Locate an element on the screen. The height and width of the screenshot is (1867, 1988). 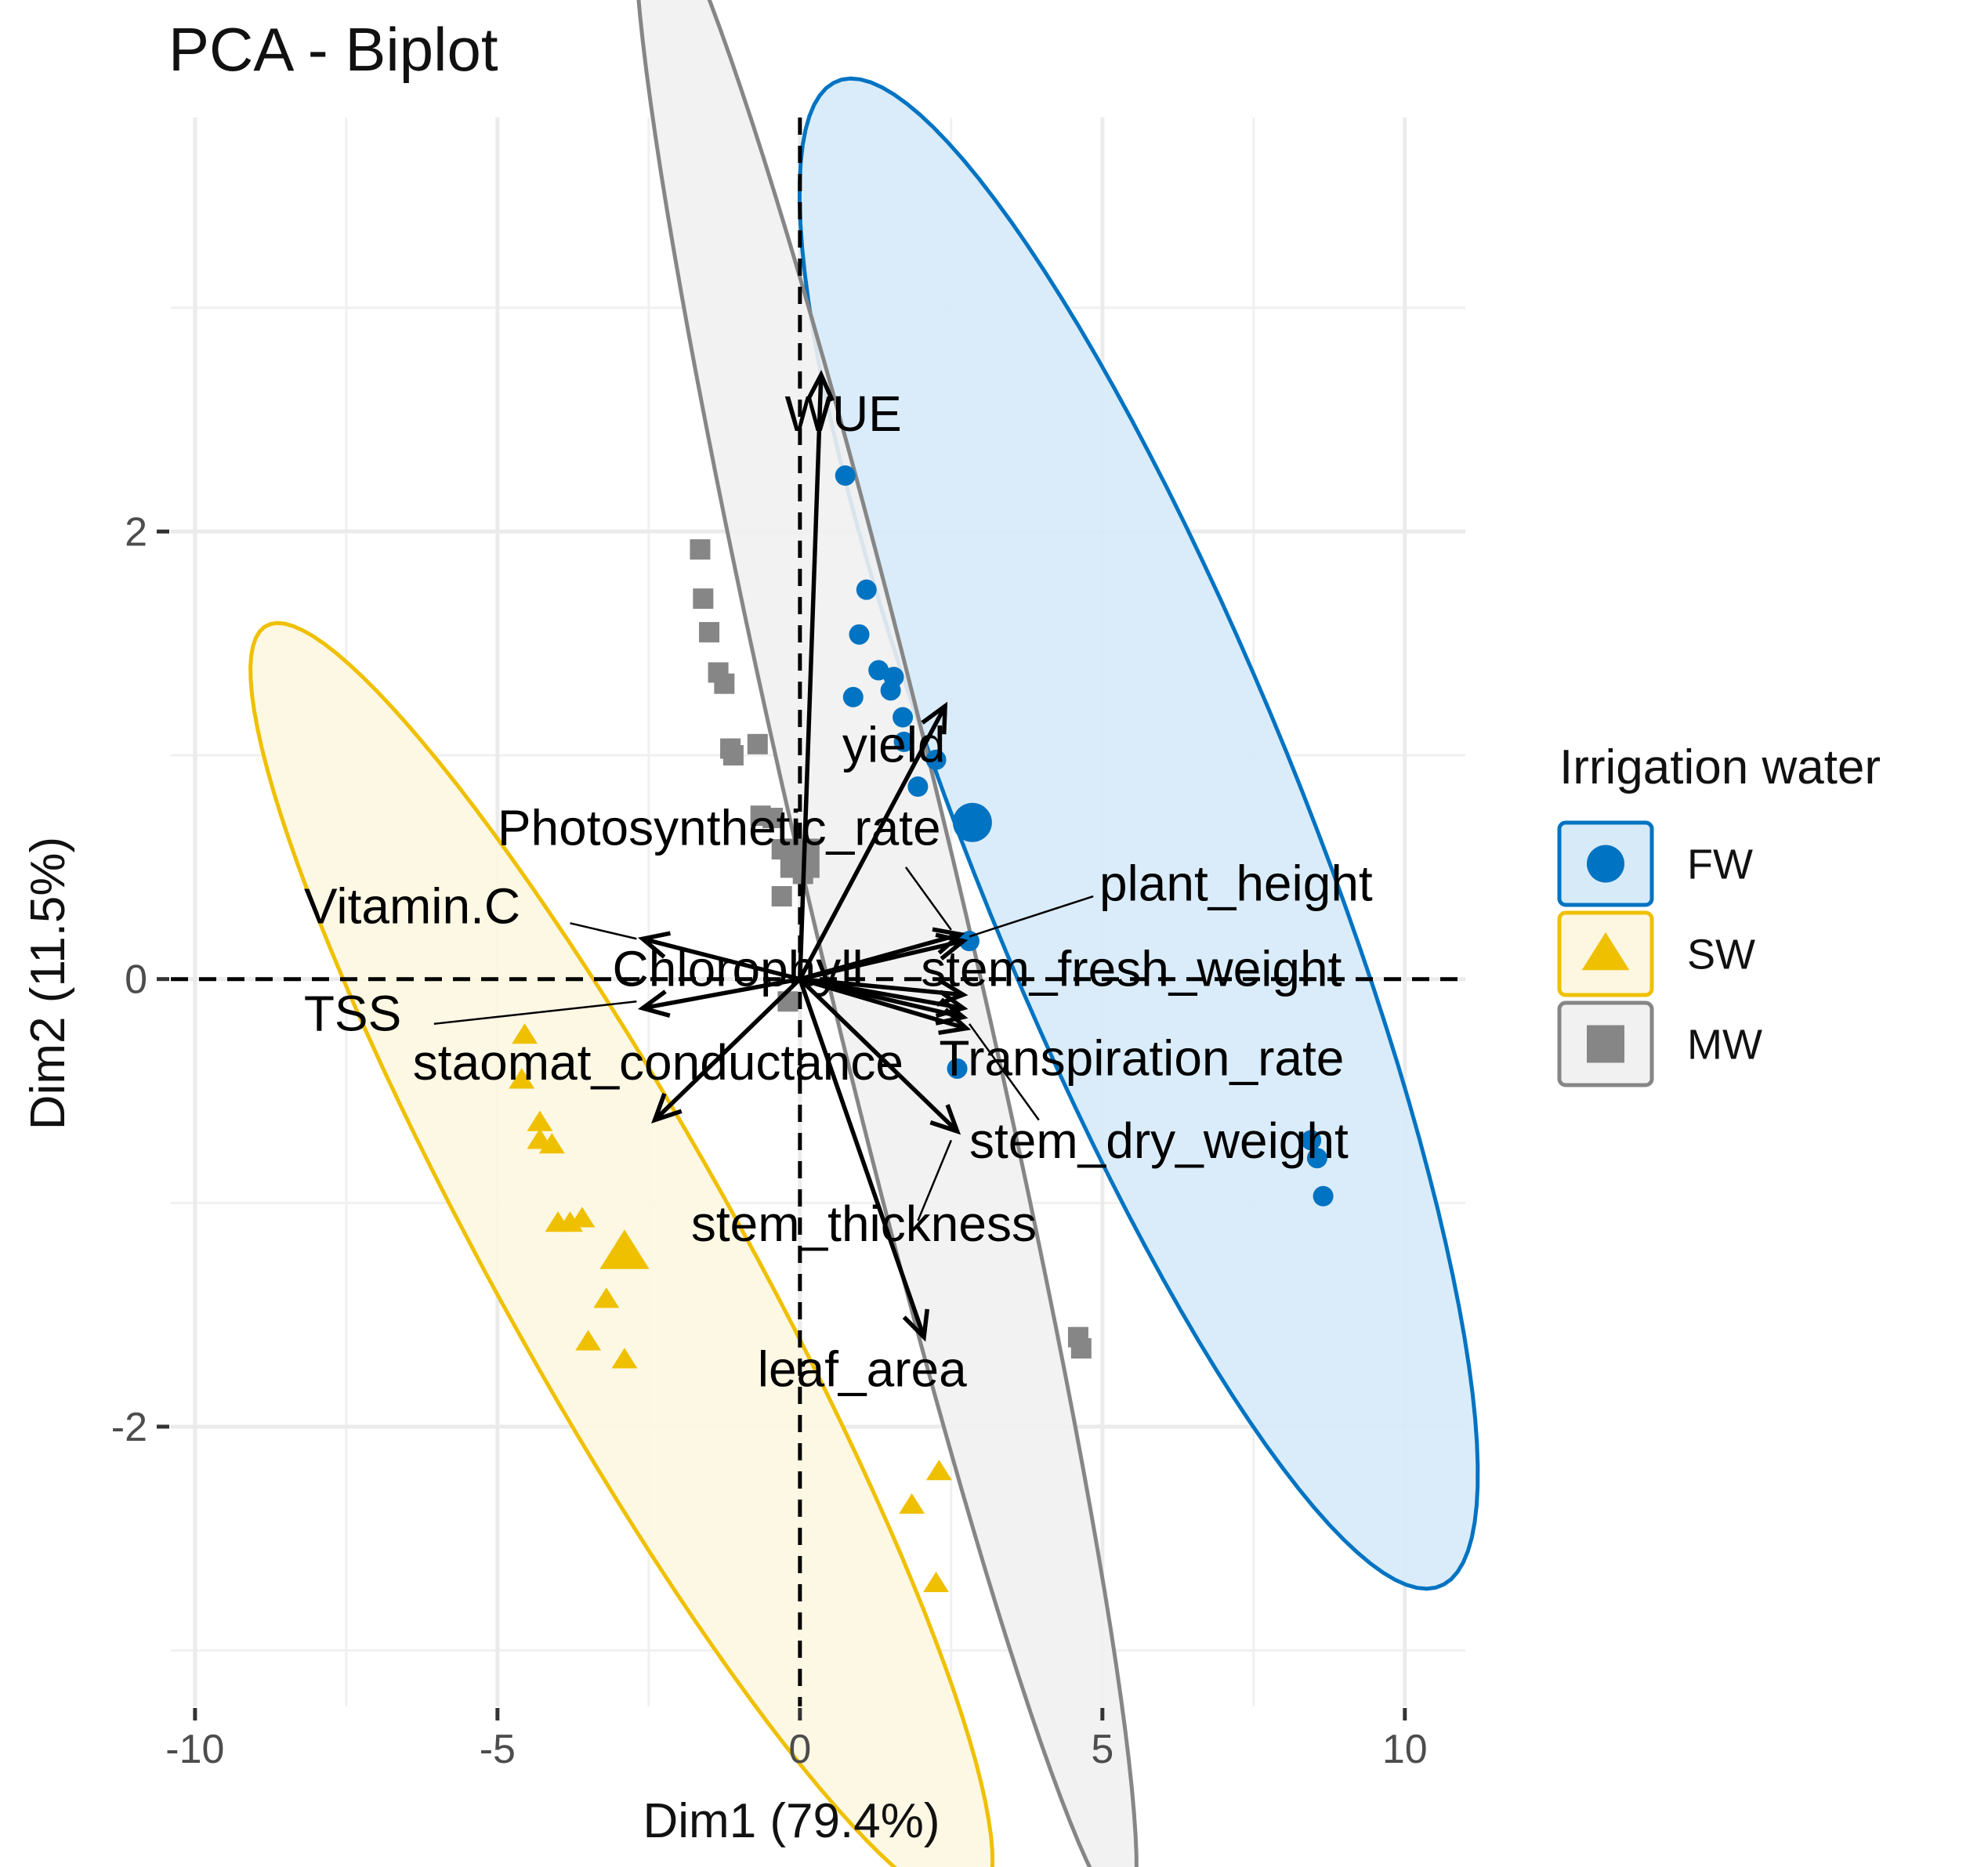
arrowhead-stem-thickness is located at coordinates (955, 1022).